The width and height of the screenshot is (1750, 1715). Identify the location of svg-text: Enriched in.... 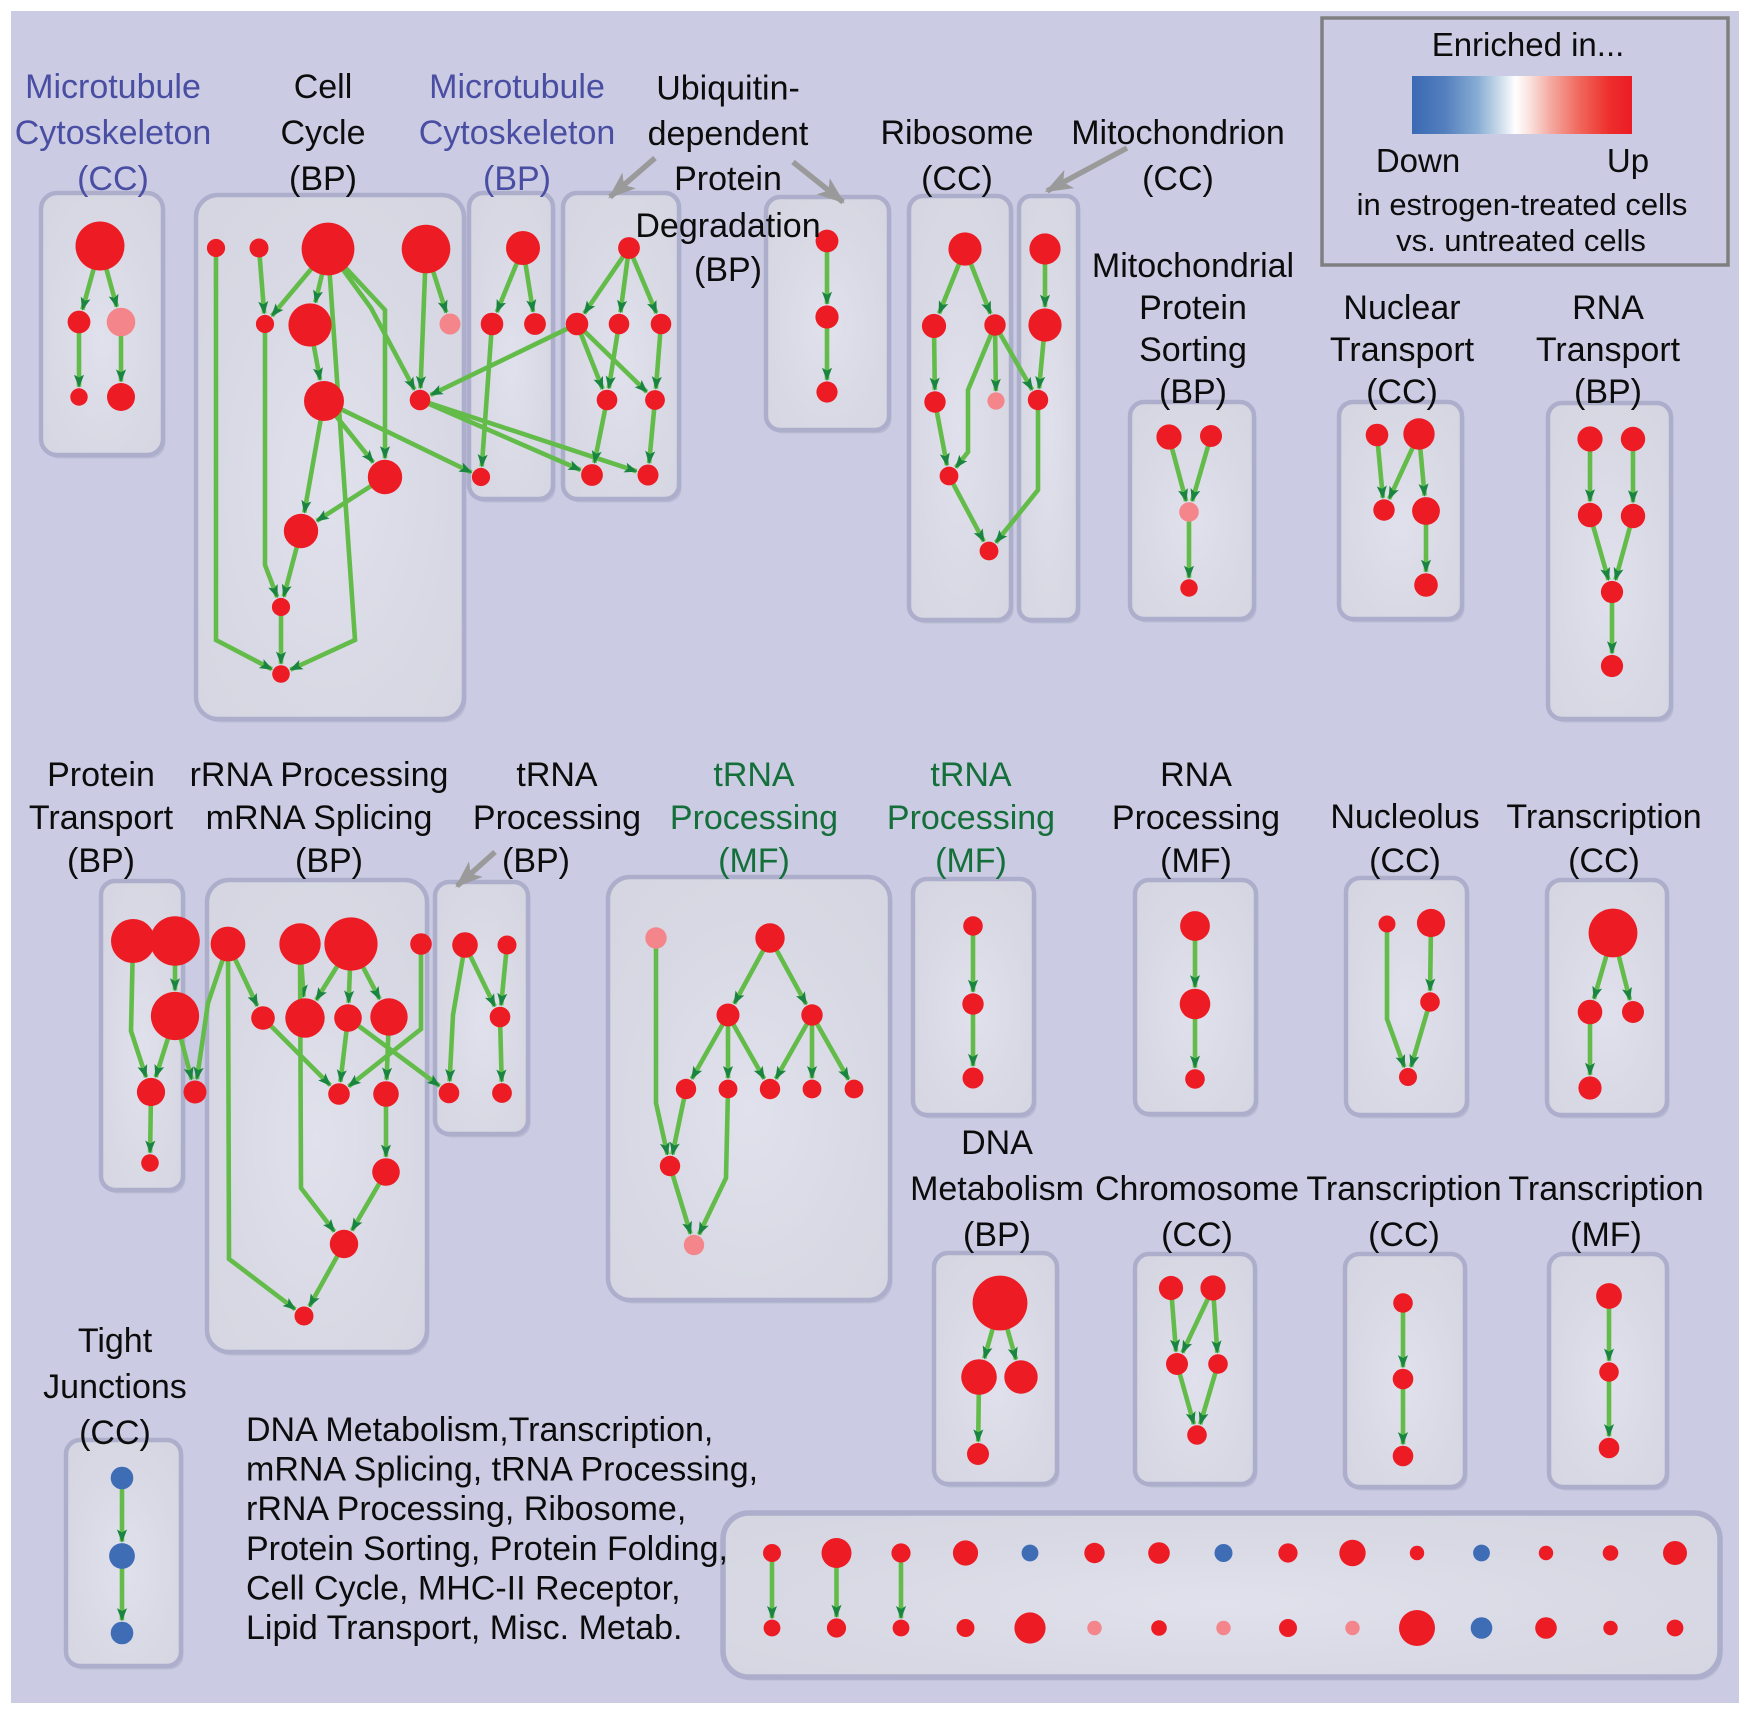
(1528, 44).